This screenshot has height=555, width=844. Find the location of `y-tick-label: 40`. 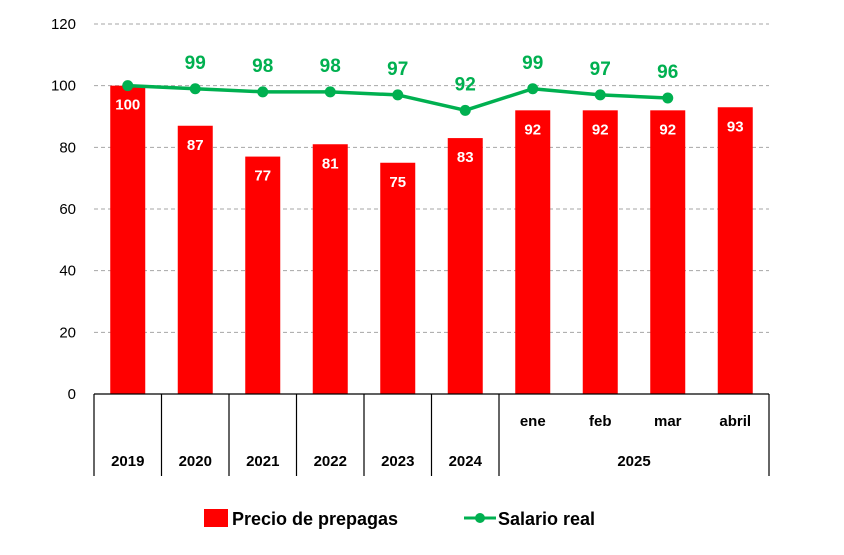

y-tick-label: 40 is located at coordinates (67, 271).